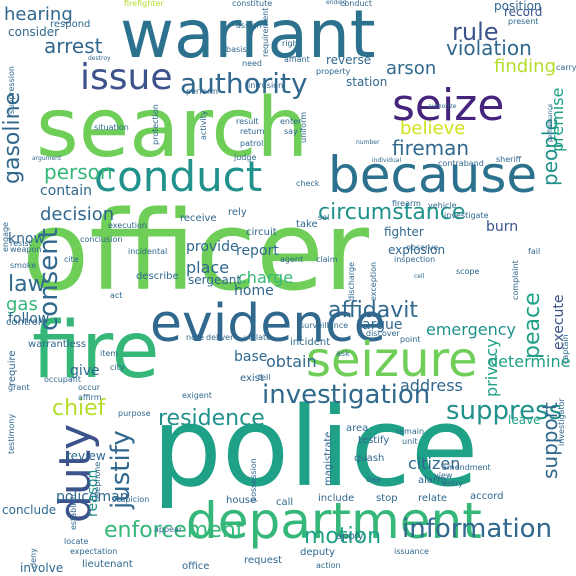 The image size is (576, 576). Describe the element at coordinates (212, 247) in the screenshot. I see `cloud-word: provide` at that location.